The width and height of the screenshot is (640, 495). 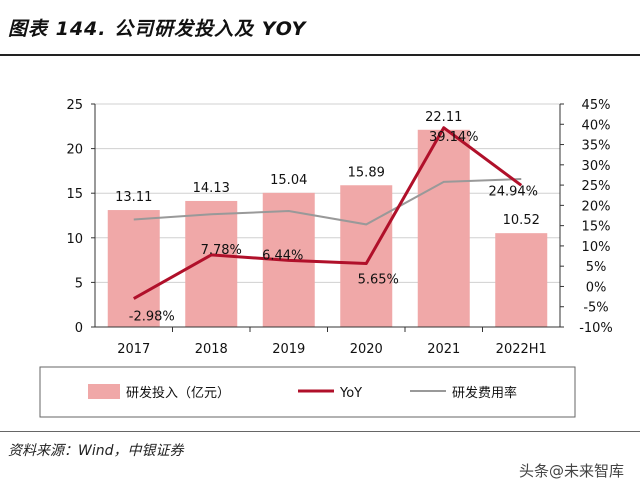 I want to click on legend-box, so click(x=307, y=392).